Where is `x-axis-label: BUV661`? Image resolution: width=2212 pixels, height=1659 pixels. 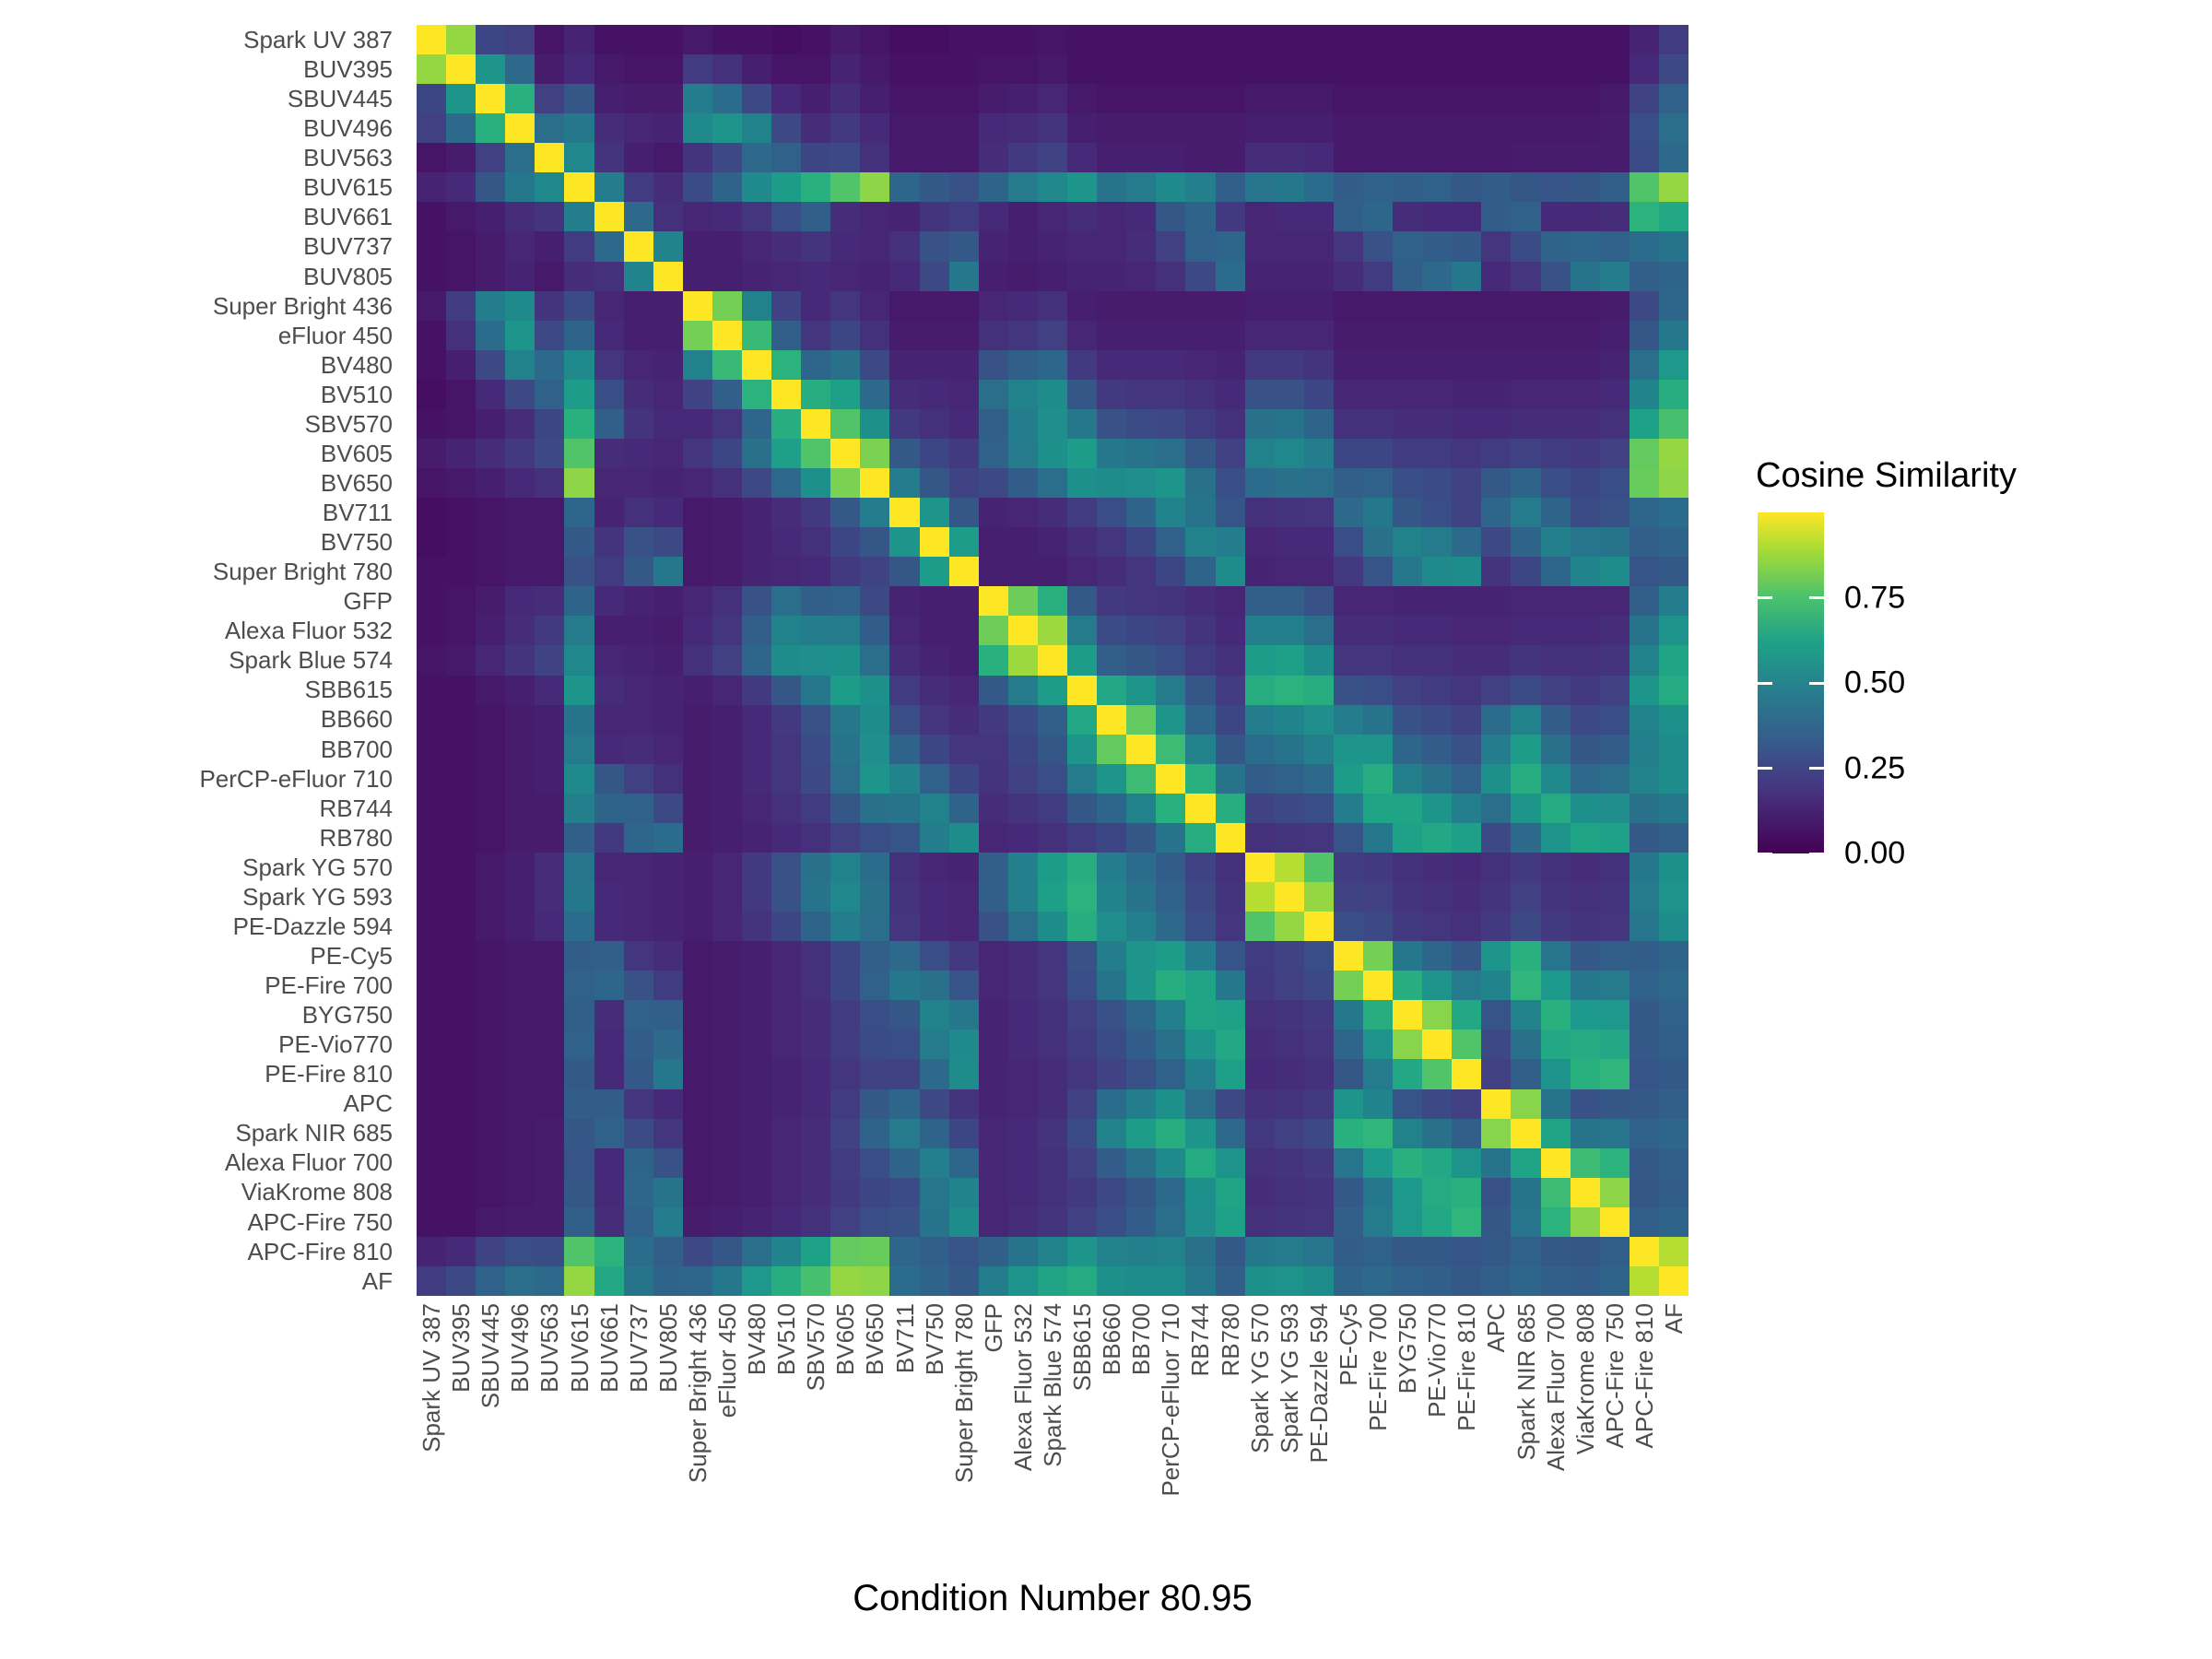 x-axis-label: BUV661 is located at coordinates (608, 1348).